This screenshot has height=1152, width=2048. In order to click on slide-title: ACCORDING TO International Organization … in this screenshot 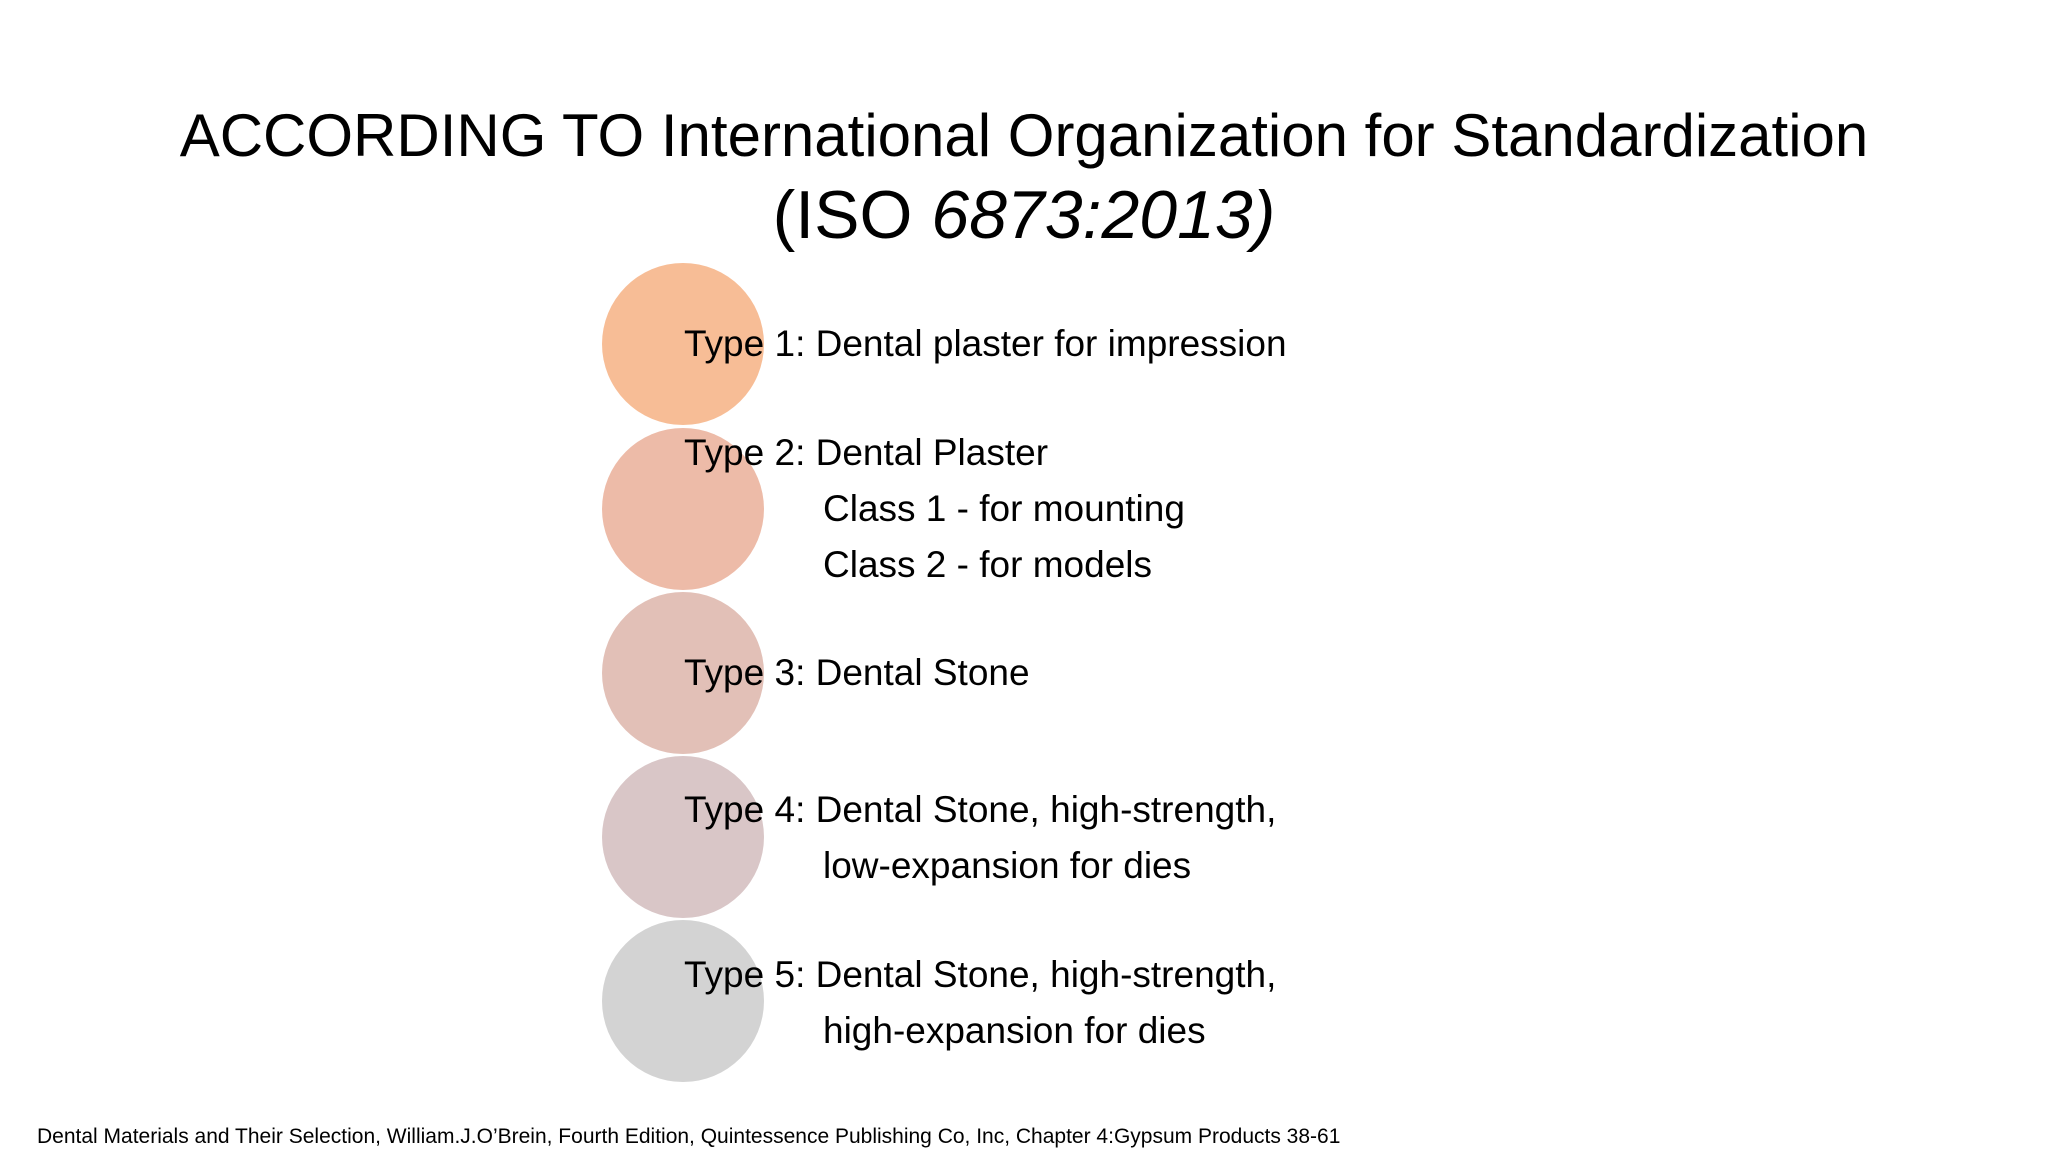, I will do `click(1024, 175)`.